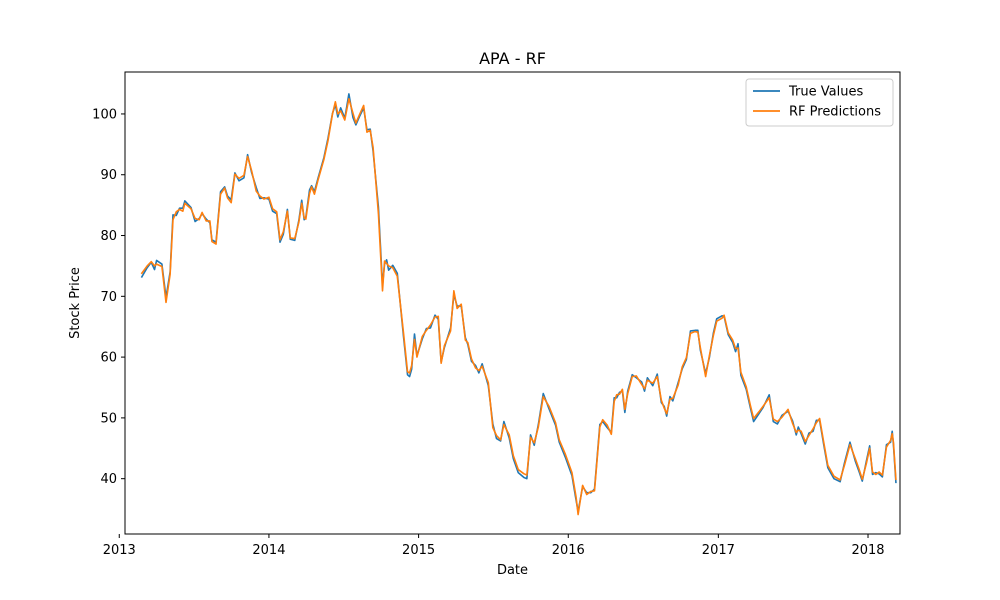 This screenshot has width=1000, height=600. What do you see at coordinates (867, 550) in the screenshot?
I see `x-tick-label: 2018` at bounding box center [867, 550].